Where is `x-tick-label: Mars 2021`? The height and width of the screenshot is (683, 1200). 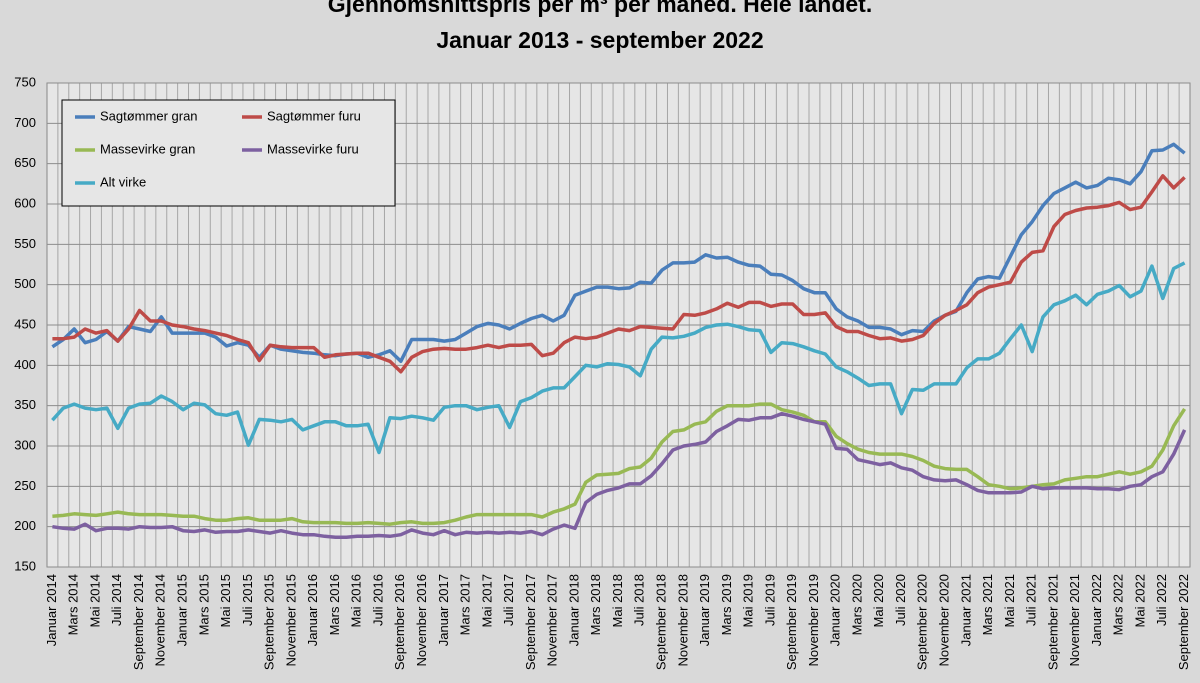 x-tick-label: Mars 2021 is located at coordinates (987, 604).